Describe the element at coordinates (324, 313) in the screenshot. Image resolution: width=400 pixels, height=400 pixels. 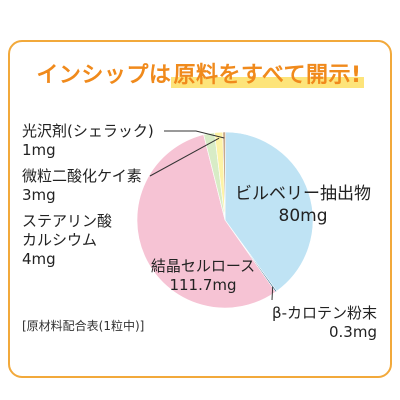
I see `label-beta-carotene-name: β-カロテン粉末` at that location.